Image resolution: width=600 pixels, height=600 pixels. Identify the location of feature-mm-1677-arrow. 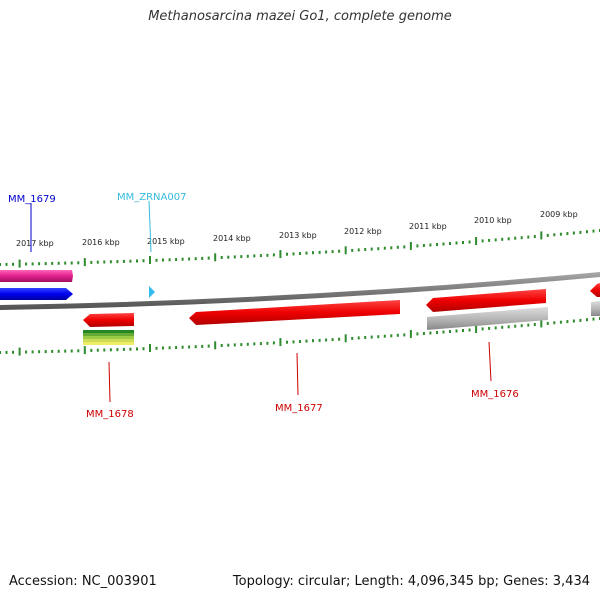
(294, 312).